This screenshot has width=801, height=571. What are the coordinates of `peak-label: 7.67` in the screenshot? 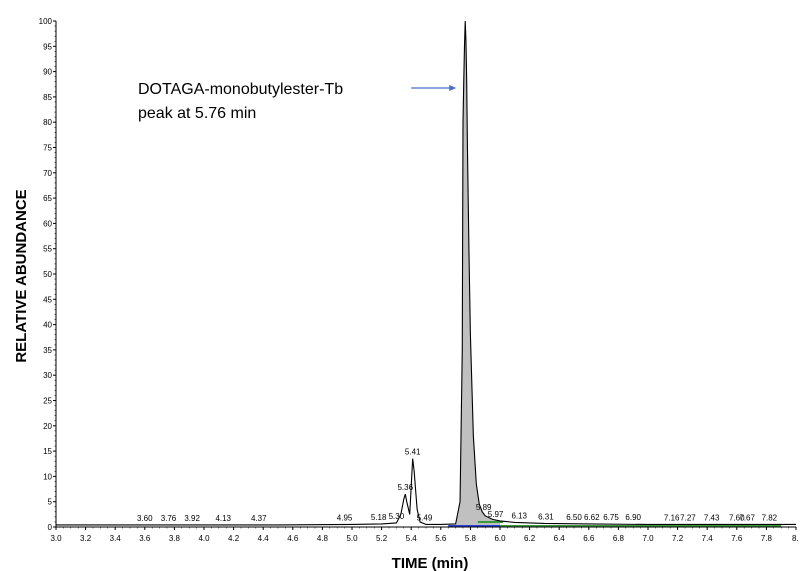 It's located at (747, 517).